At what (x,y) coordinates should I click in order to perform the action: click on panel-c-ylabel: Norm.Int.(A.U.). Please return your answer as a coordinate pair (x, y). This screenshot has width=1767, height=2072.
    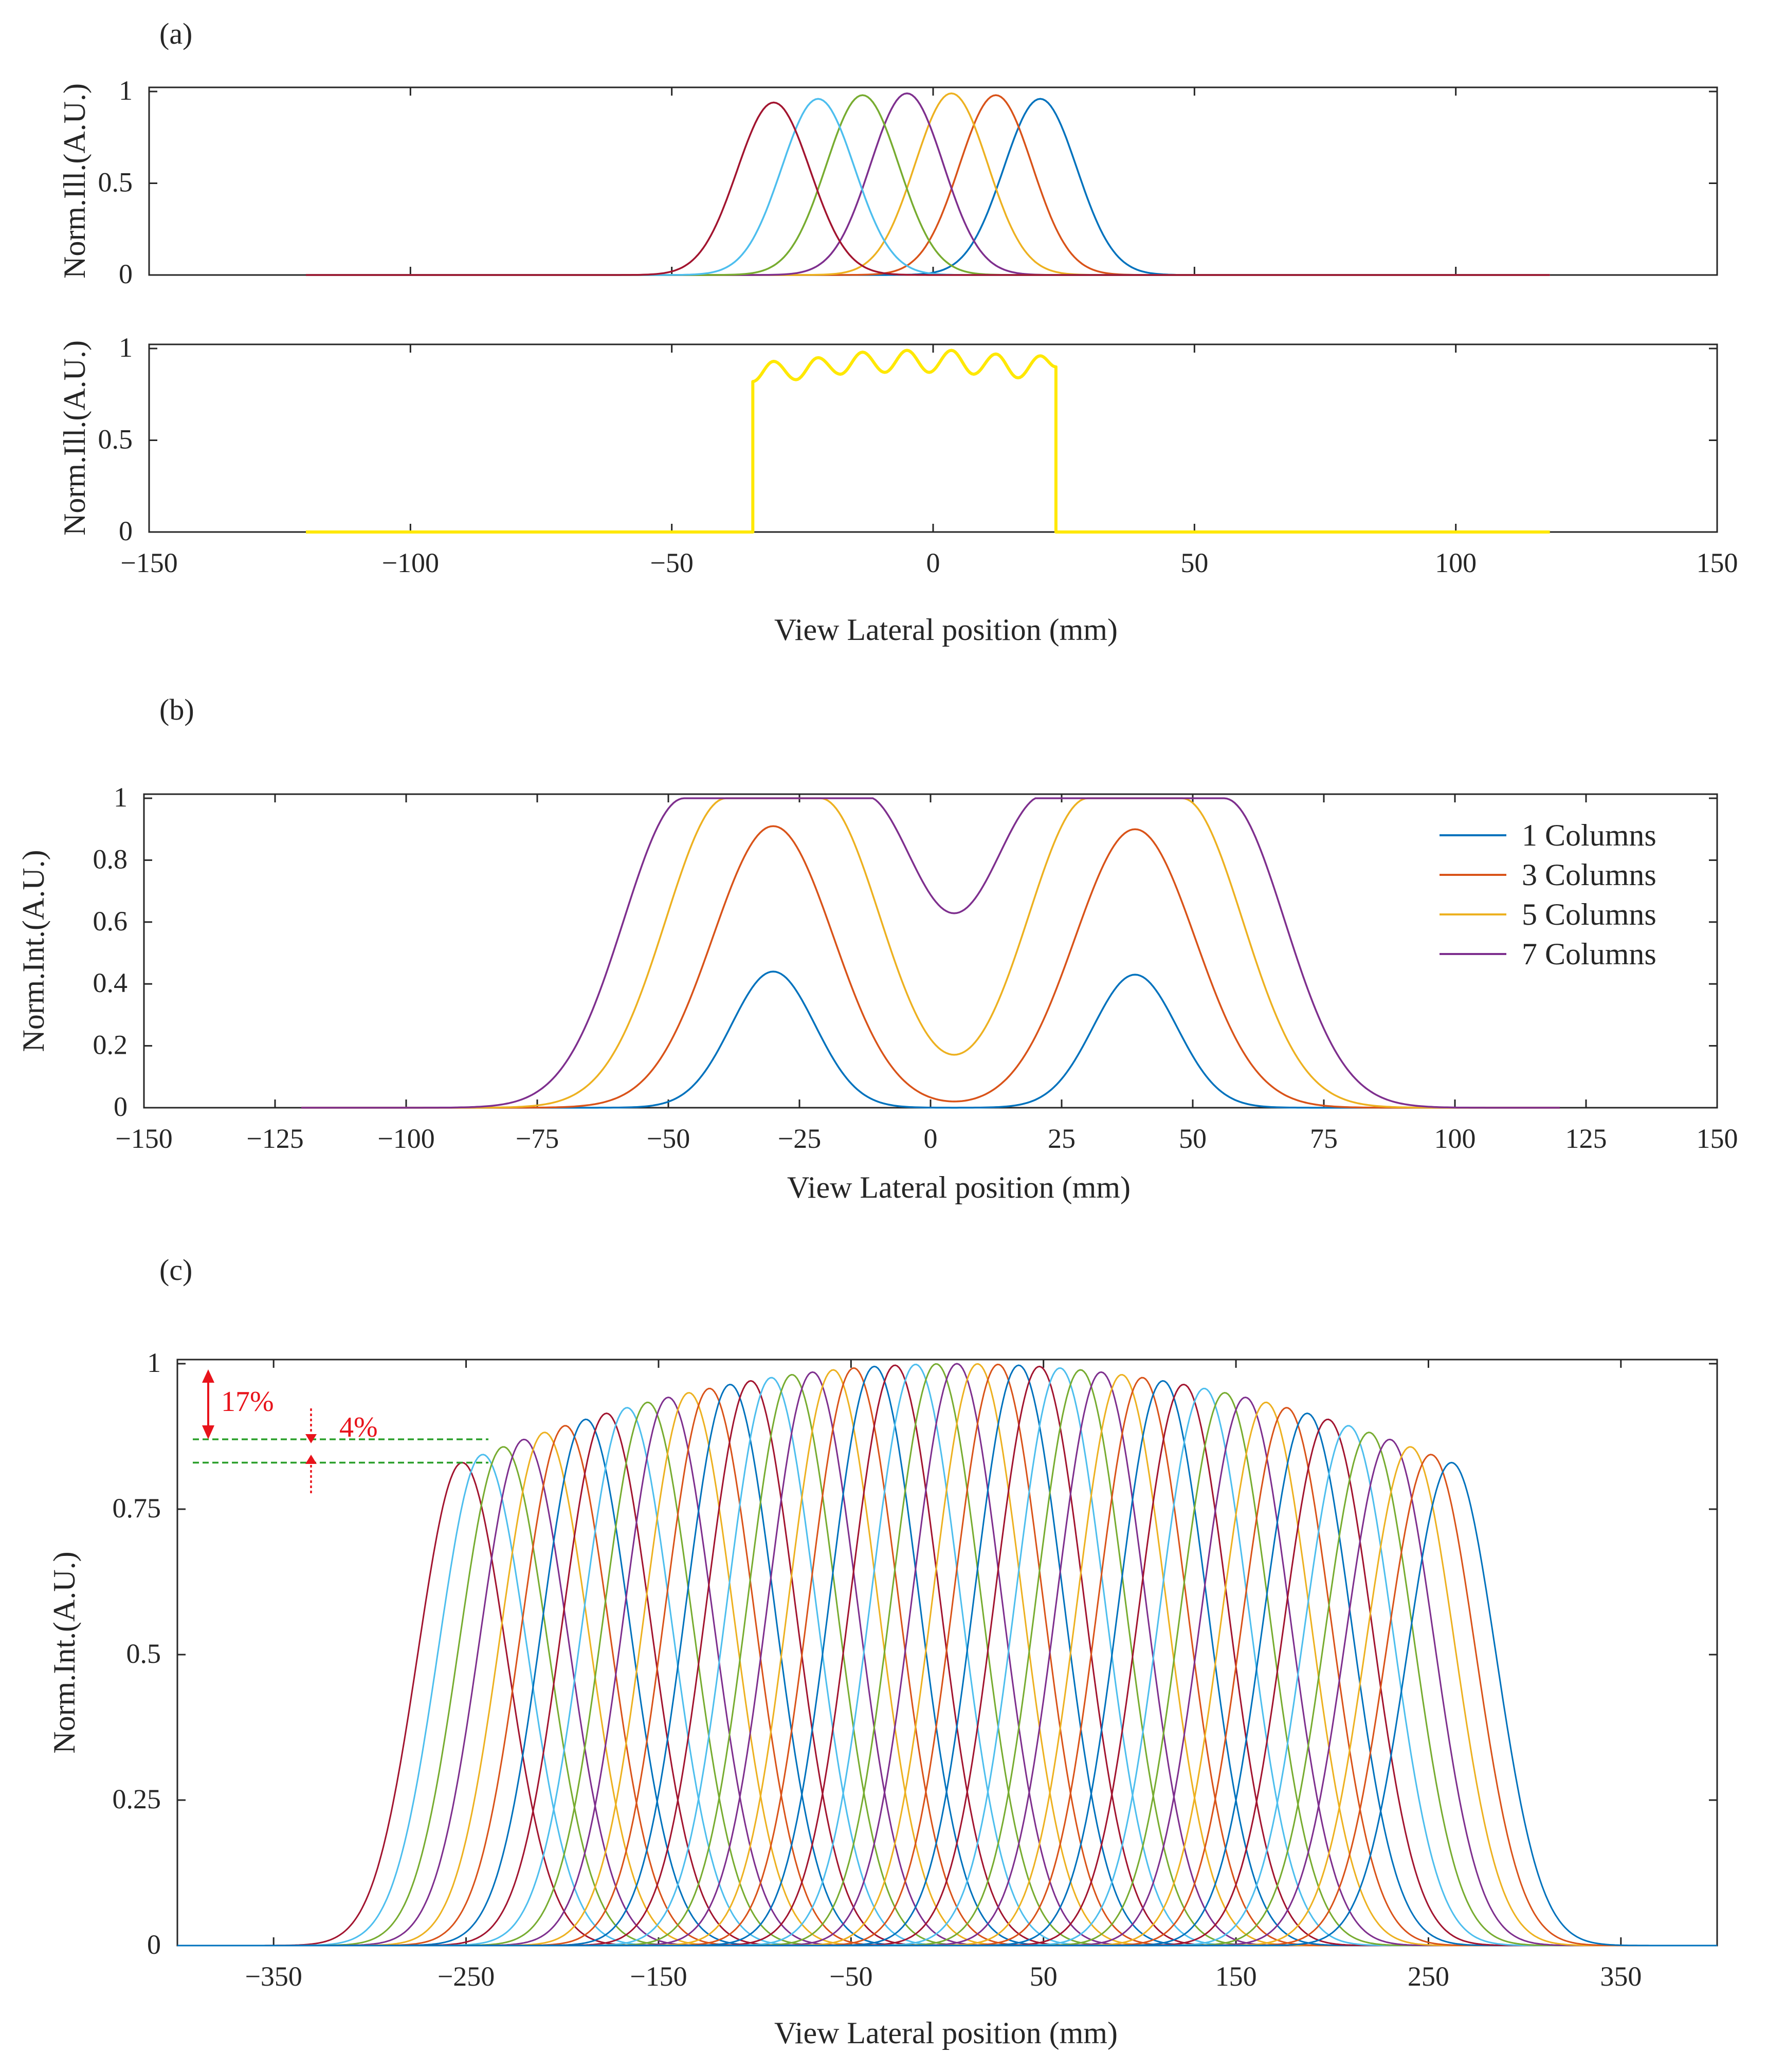
    Looking at the image, I should click on (64, 1652).